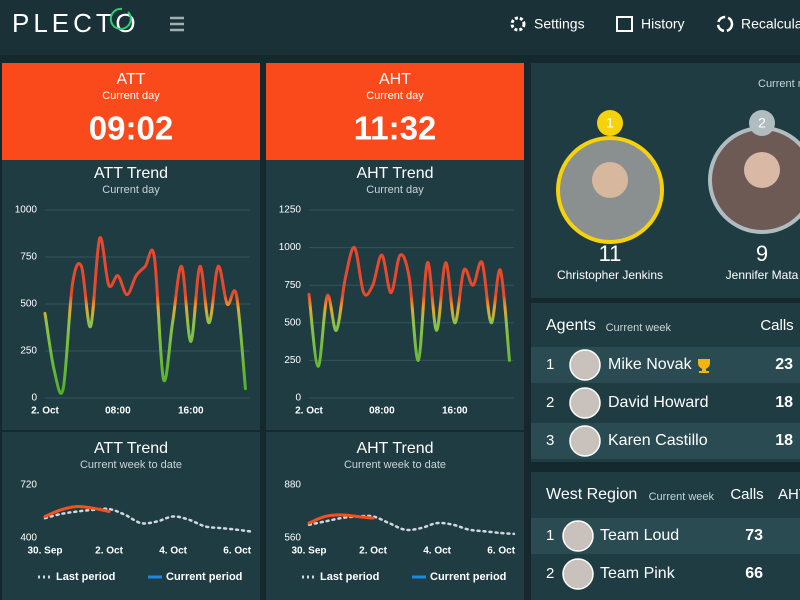  I want to click on logo-accent, so click(120, 18).